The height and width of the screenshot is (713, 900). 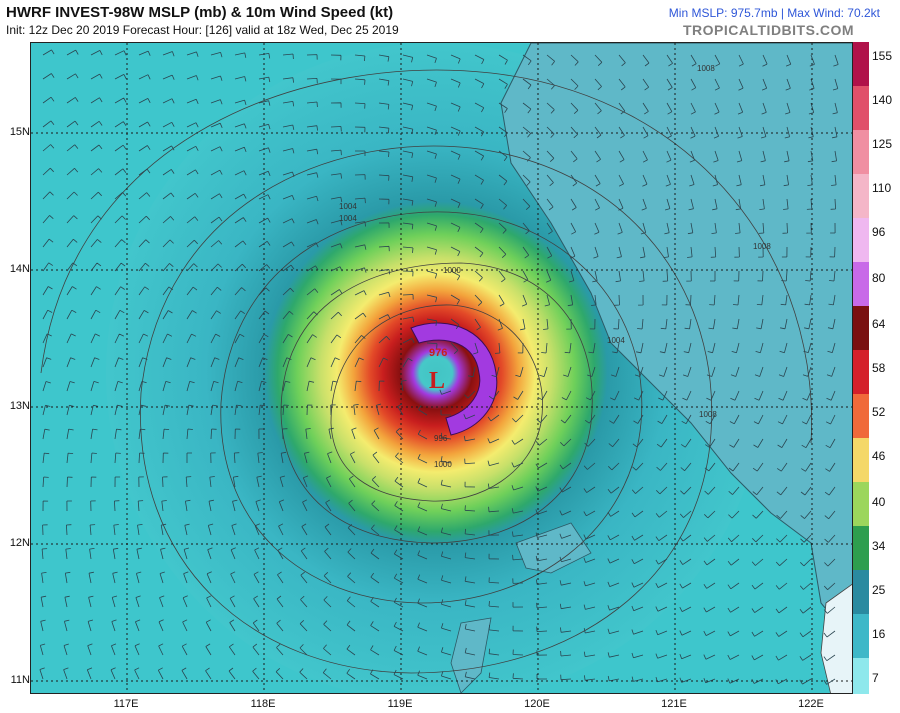 I want to click on colorbar-label: 46, so click(x=879, y=456).